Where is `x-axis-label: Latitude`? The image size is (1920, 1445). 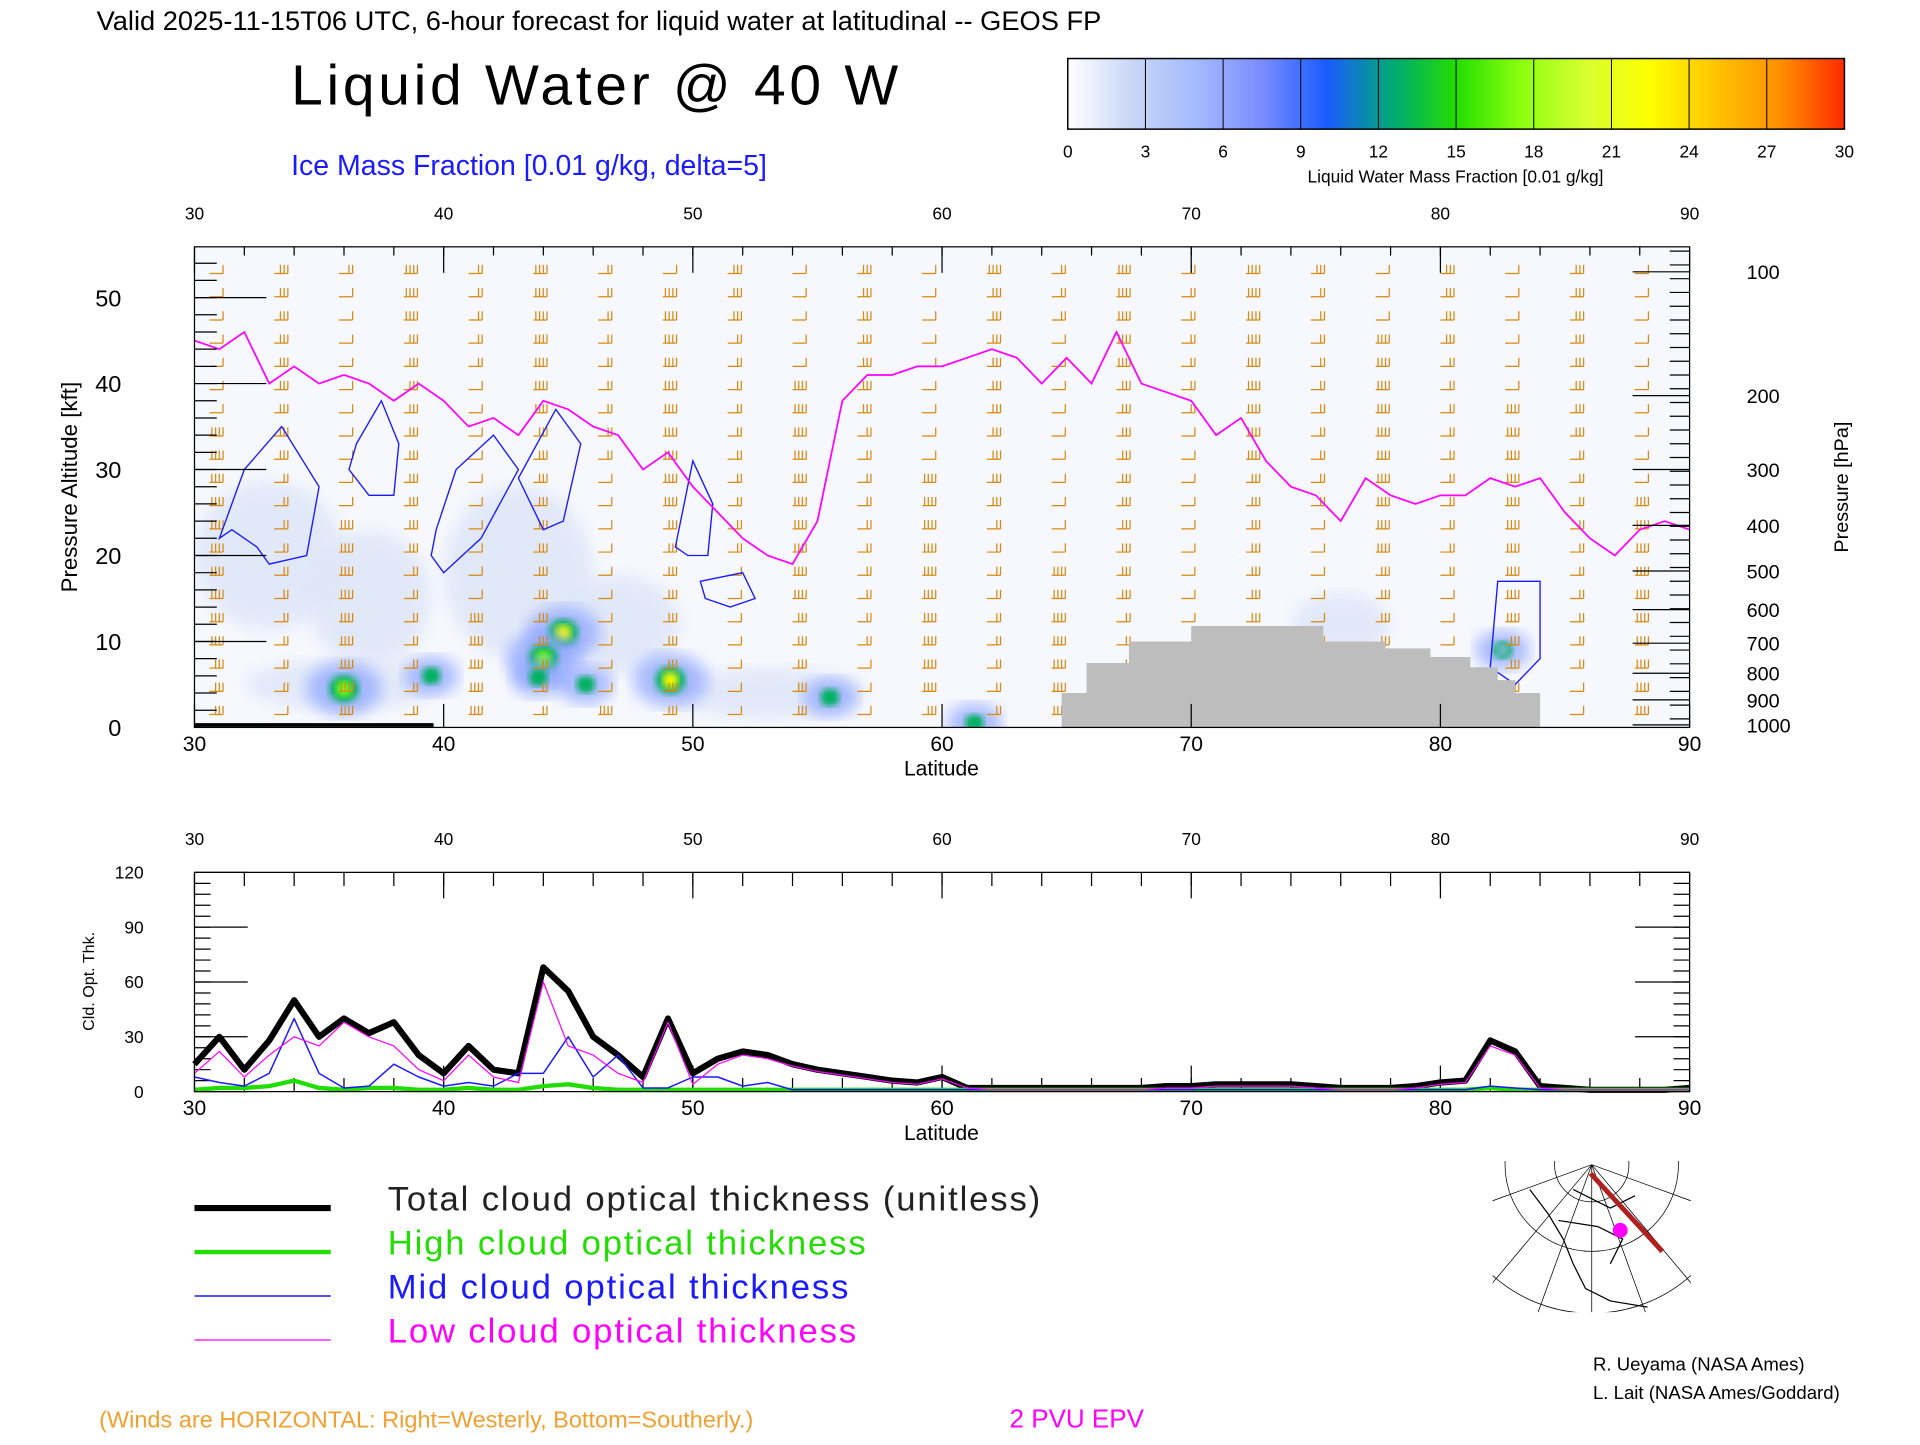 x-axis-label: Latitude is located at coordinates (941, 769).